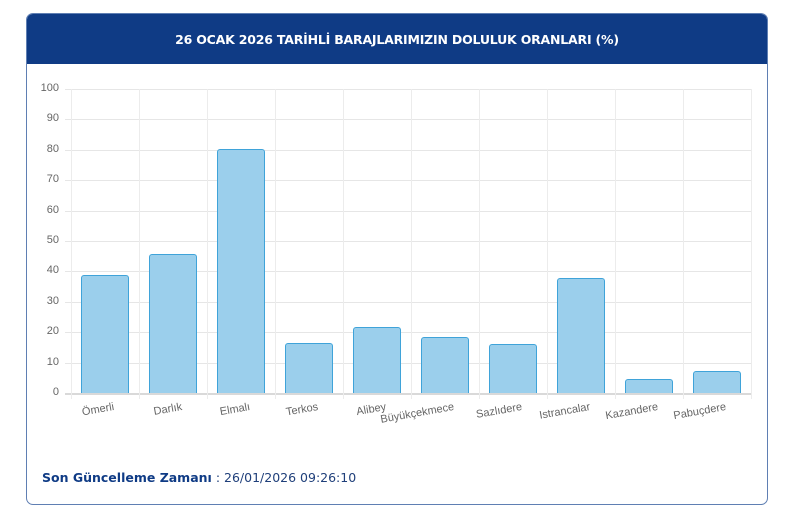 Image resolution: width=800 pixels, height=524 pixels. What do you see at coordinates (290, 477) in the screenshot?
I see `last-update-value: 26/01/2026 09:26:10` at bounding box center [290, 477].